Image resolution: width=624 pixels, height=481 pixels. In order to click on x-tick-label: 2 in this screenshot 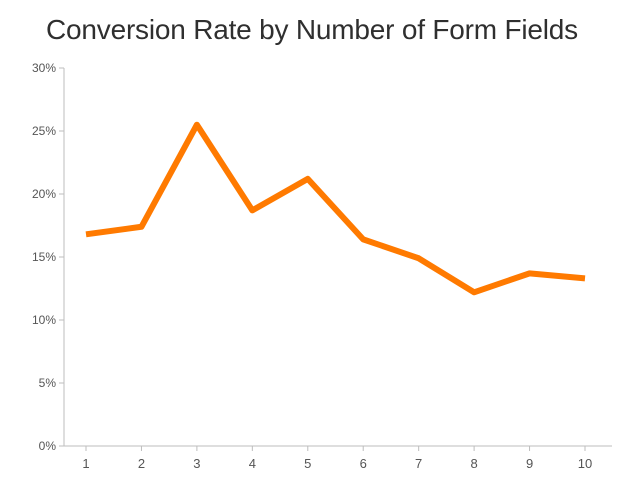, I will do `click(141, 463)`.